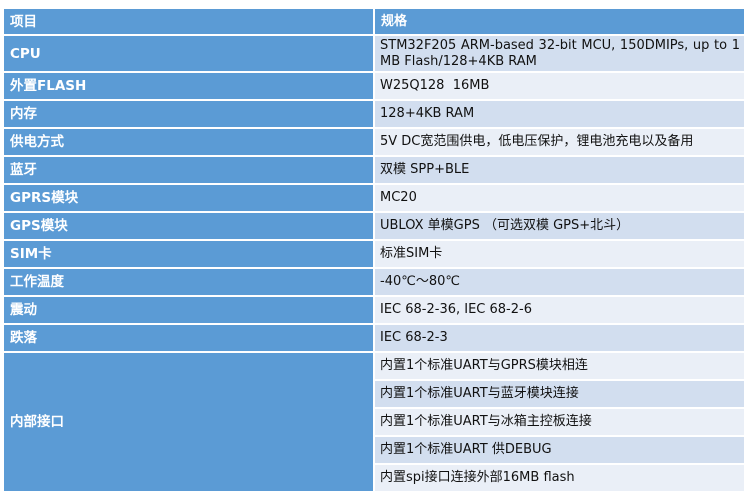  I want to click on row-item: 蓝牙, so click(189, 170).